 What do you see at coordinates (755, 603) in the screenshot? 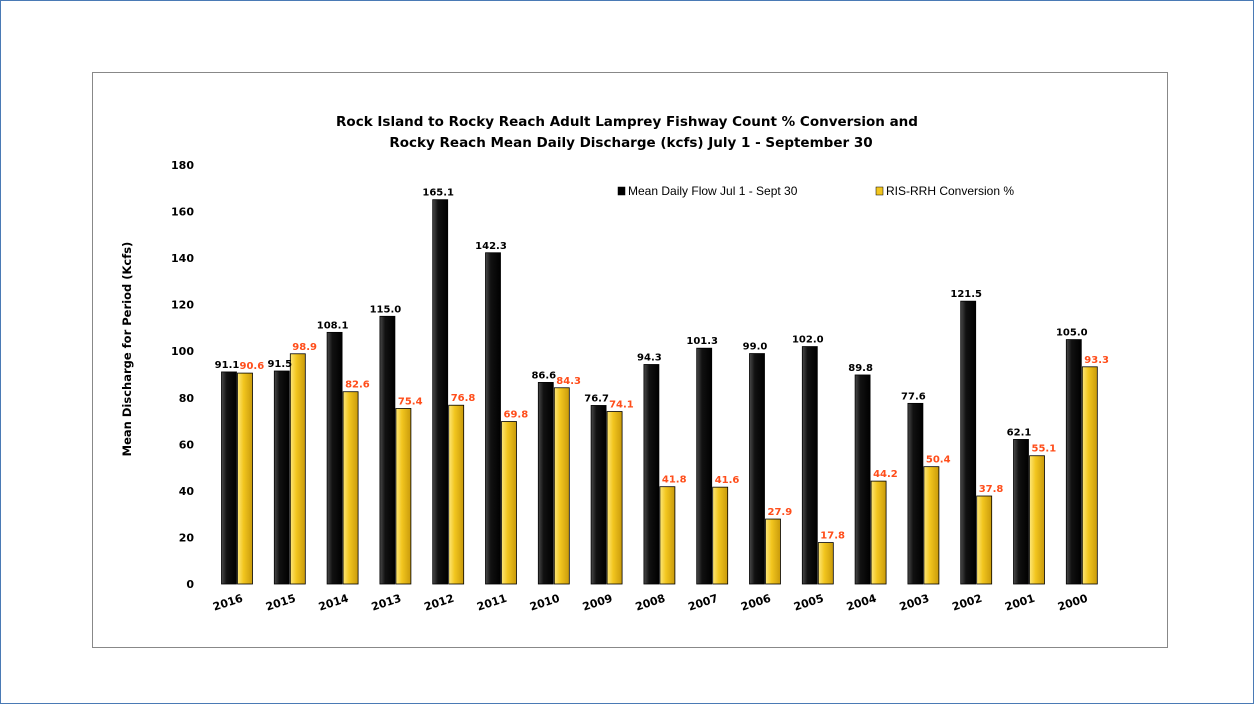
I see `x-tick-label: 2006` at bounding box center [755, 603].